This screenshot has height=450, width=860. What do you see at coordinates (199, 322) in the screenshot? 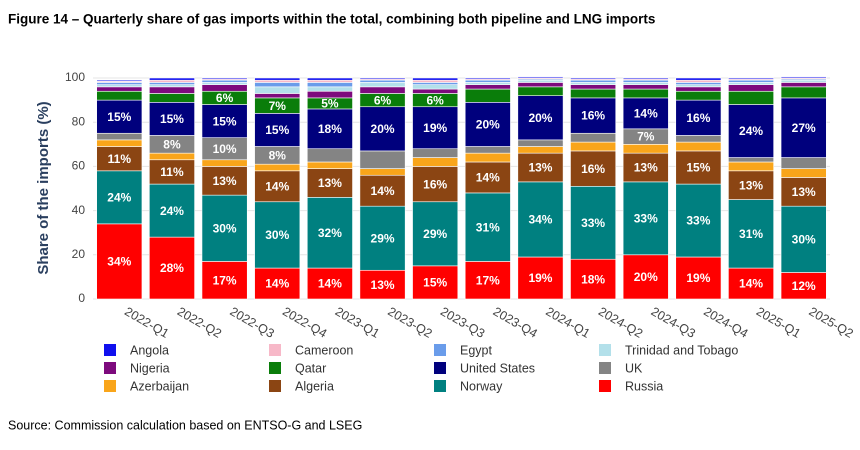
I see `x-tick-label: 2022-Q2` at bounding box center [199, 322].